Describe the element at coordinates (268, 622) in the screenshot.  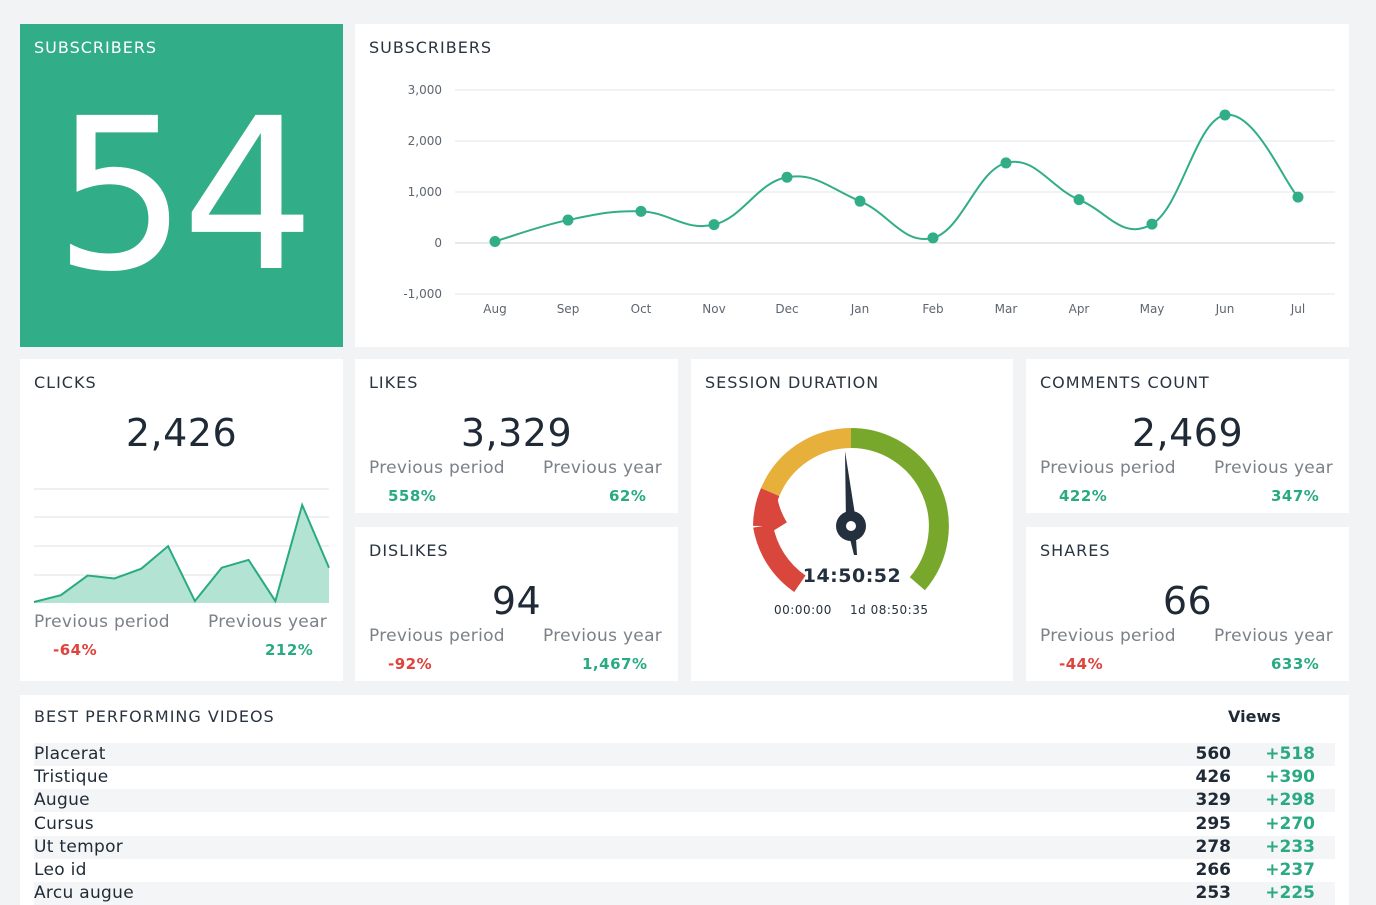
I see `clicks-prev-year-label: Previous year` at that location.